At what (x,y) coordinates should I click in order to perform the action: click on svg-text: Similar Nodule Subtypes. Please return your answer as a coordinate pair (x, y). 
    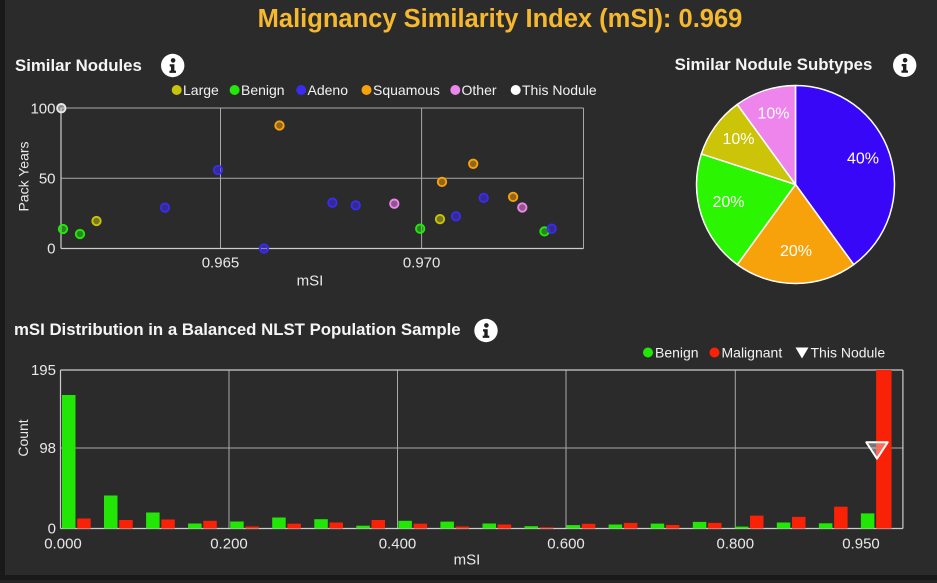
    Looking at the image, I should click on (774, 64).